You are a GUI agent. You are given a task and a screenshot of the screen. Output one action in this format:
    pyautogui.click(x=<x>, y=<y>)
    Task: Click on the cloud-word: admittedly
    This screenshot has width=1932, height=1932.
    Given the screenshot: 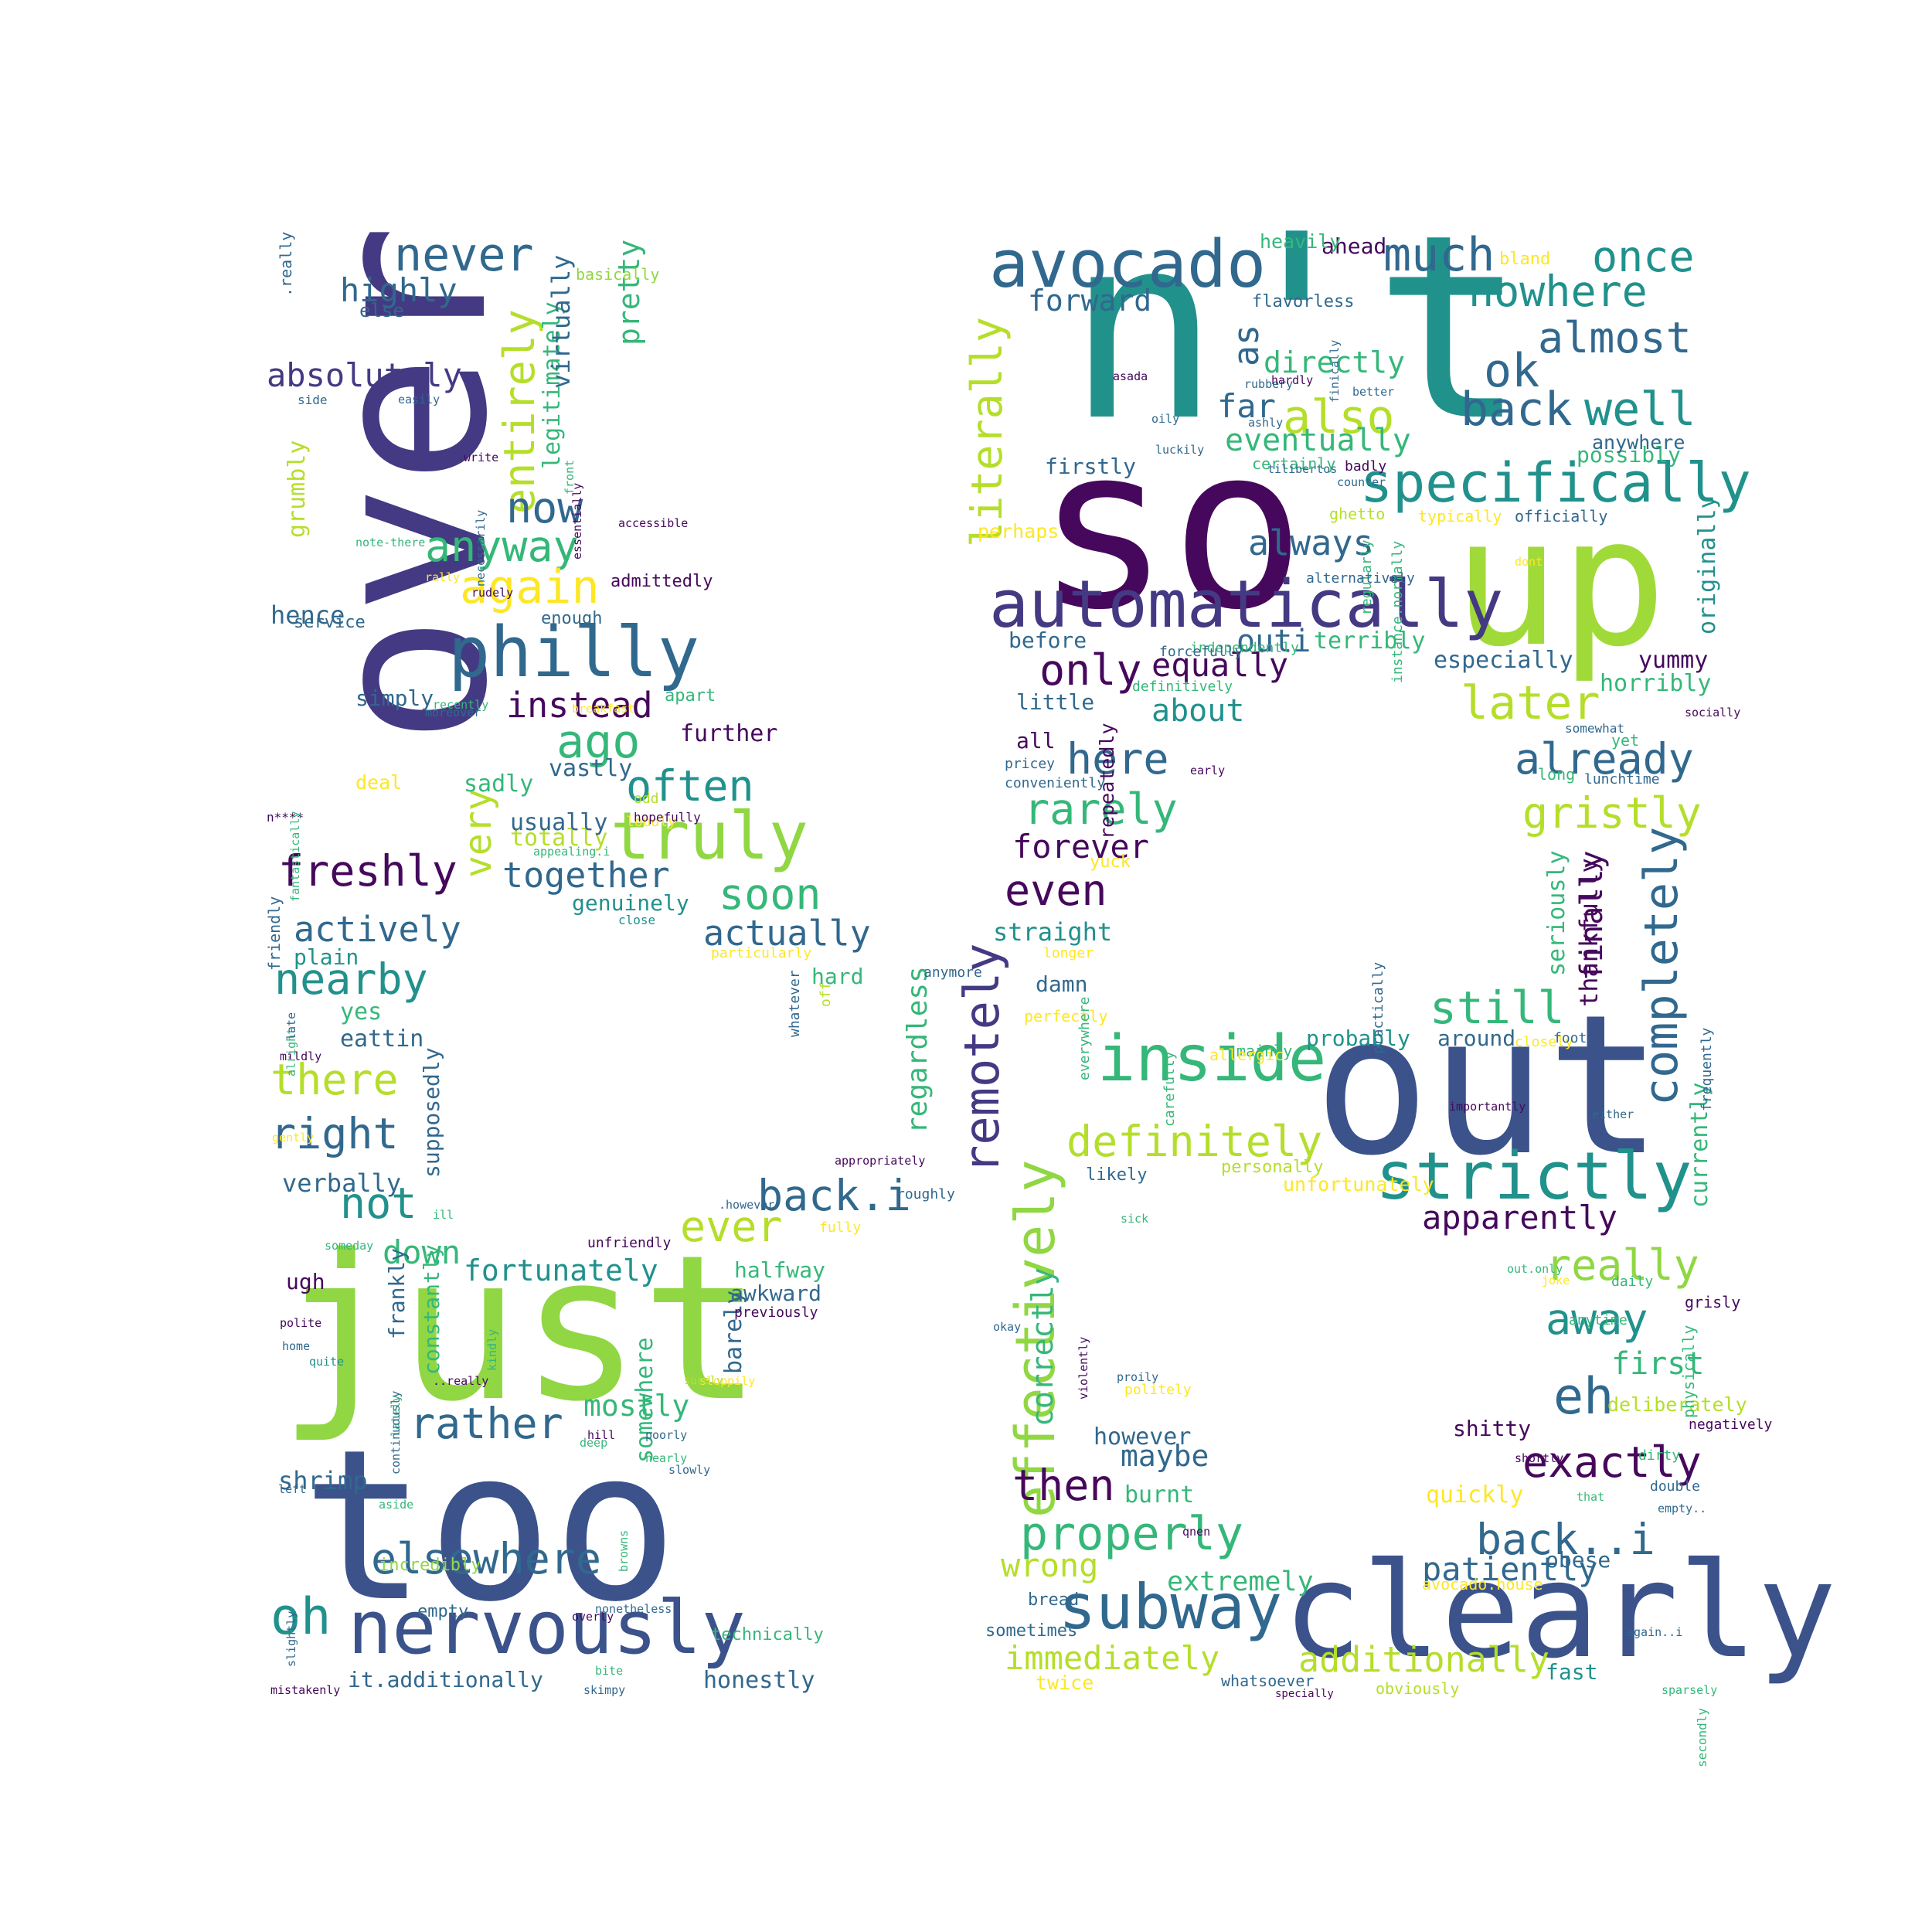 What is the action you would take?
    pyautogui.click(x=662, y=581)
    